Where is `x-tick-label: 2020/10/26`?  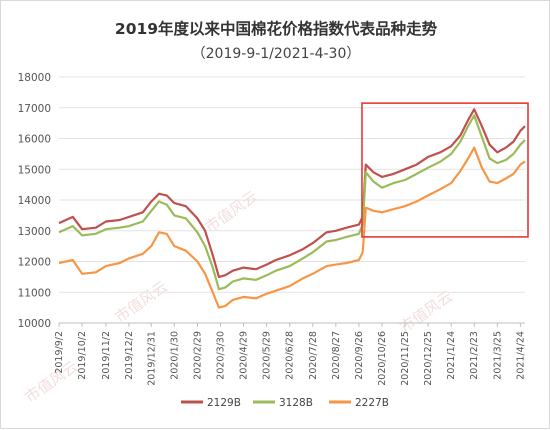
x-tick-label: 2020/10/26 is located at coordinates (382, 358).